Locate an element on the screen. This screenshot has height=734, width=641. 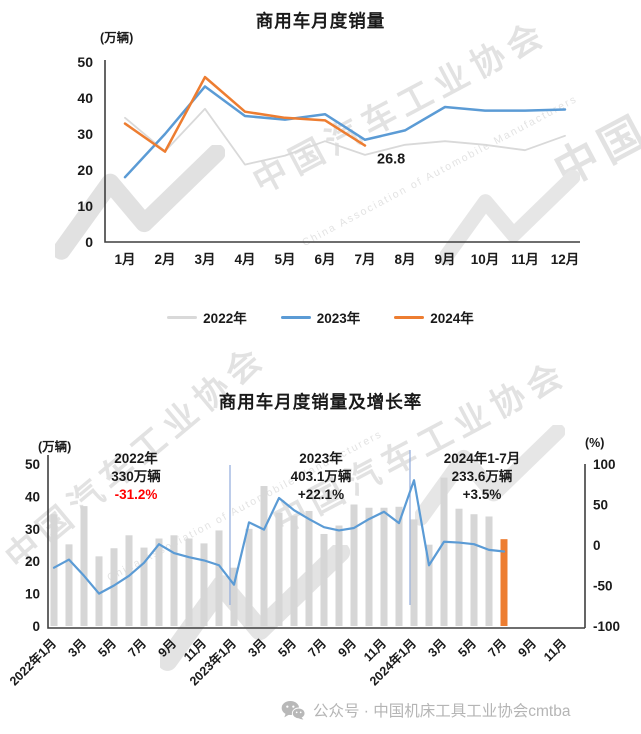
top-x-tick-label: 12月 is located at coordinates (565, 259).